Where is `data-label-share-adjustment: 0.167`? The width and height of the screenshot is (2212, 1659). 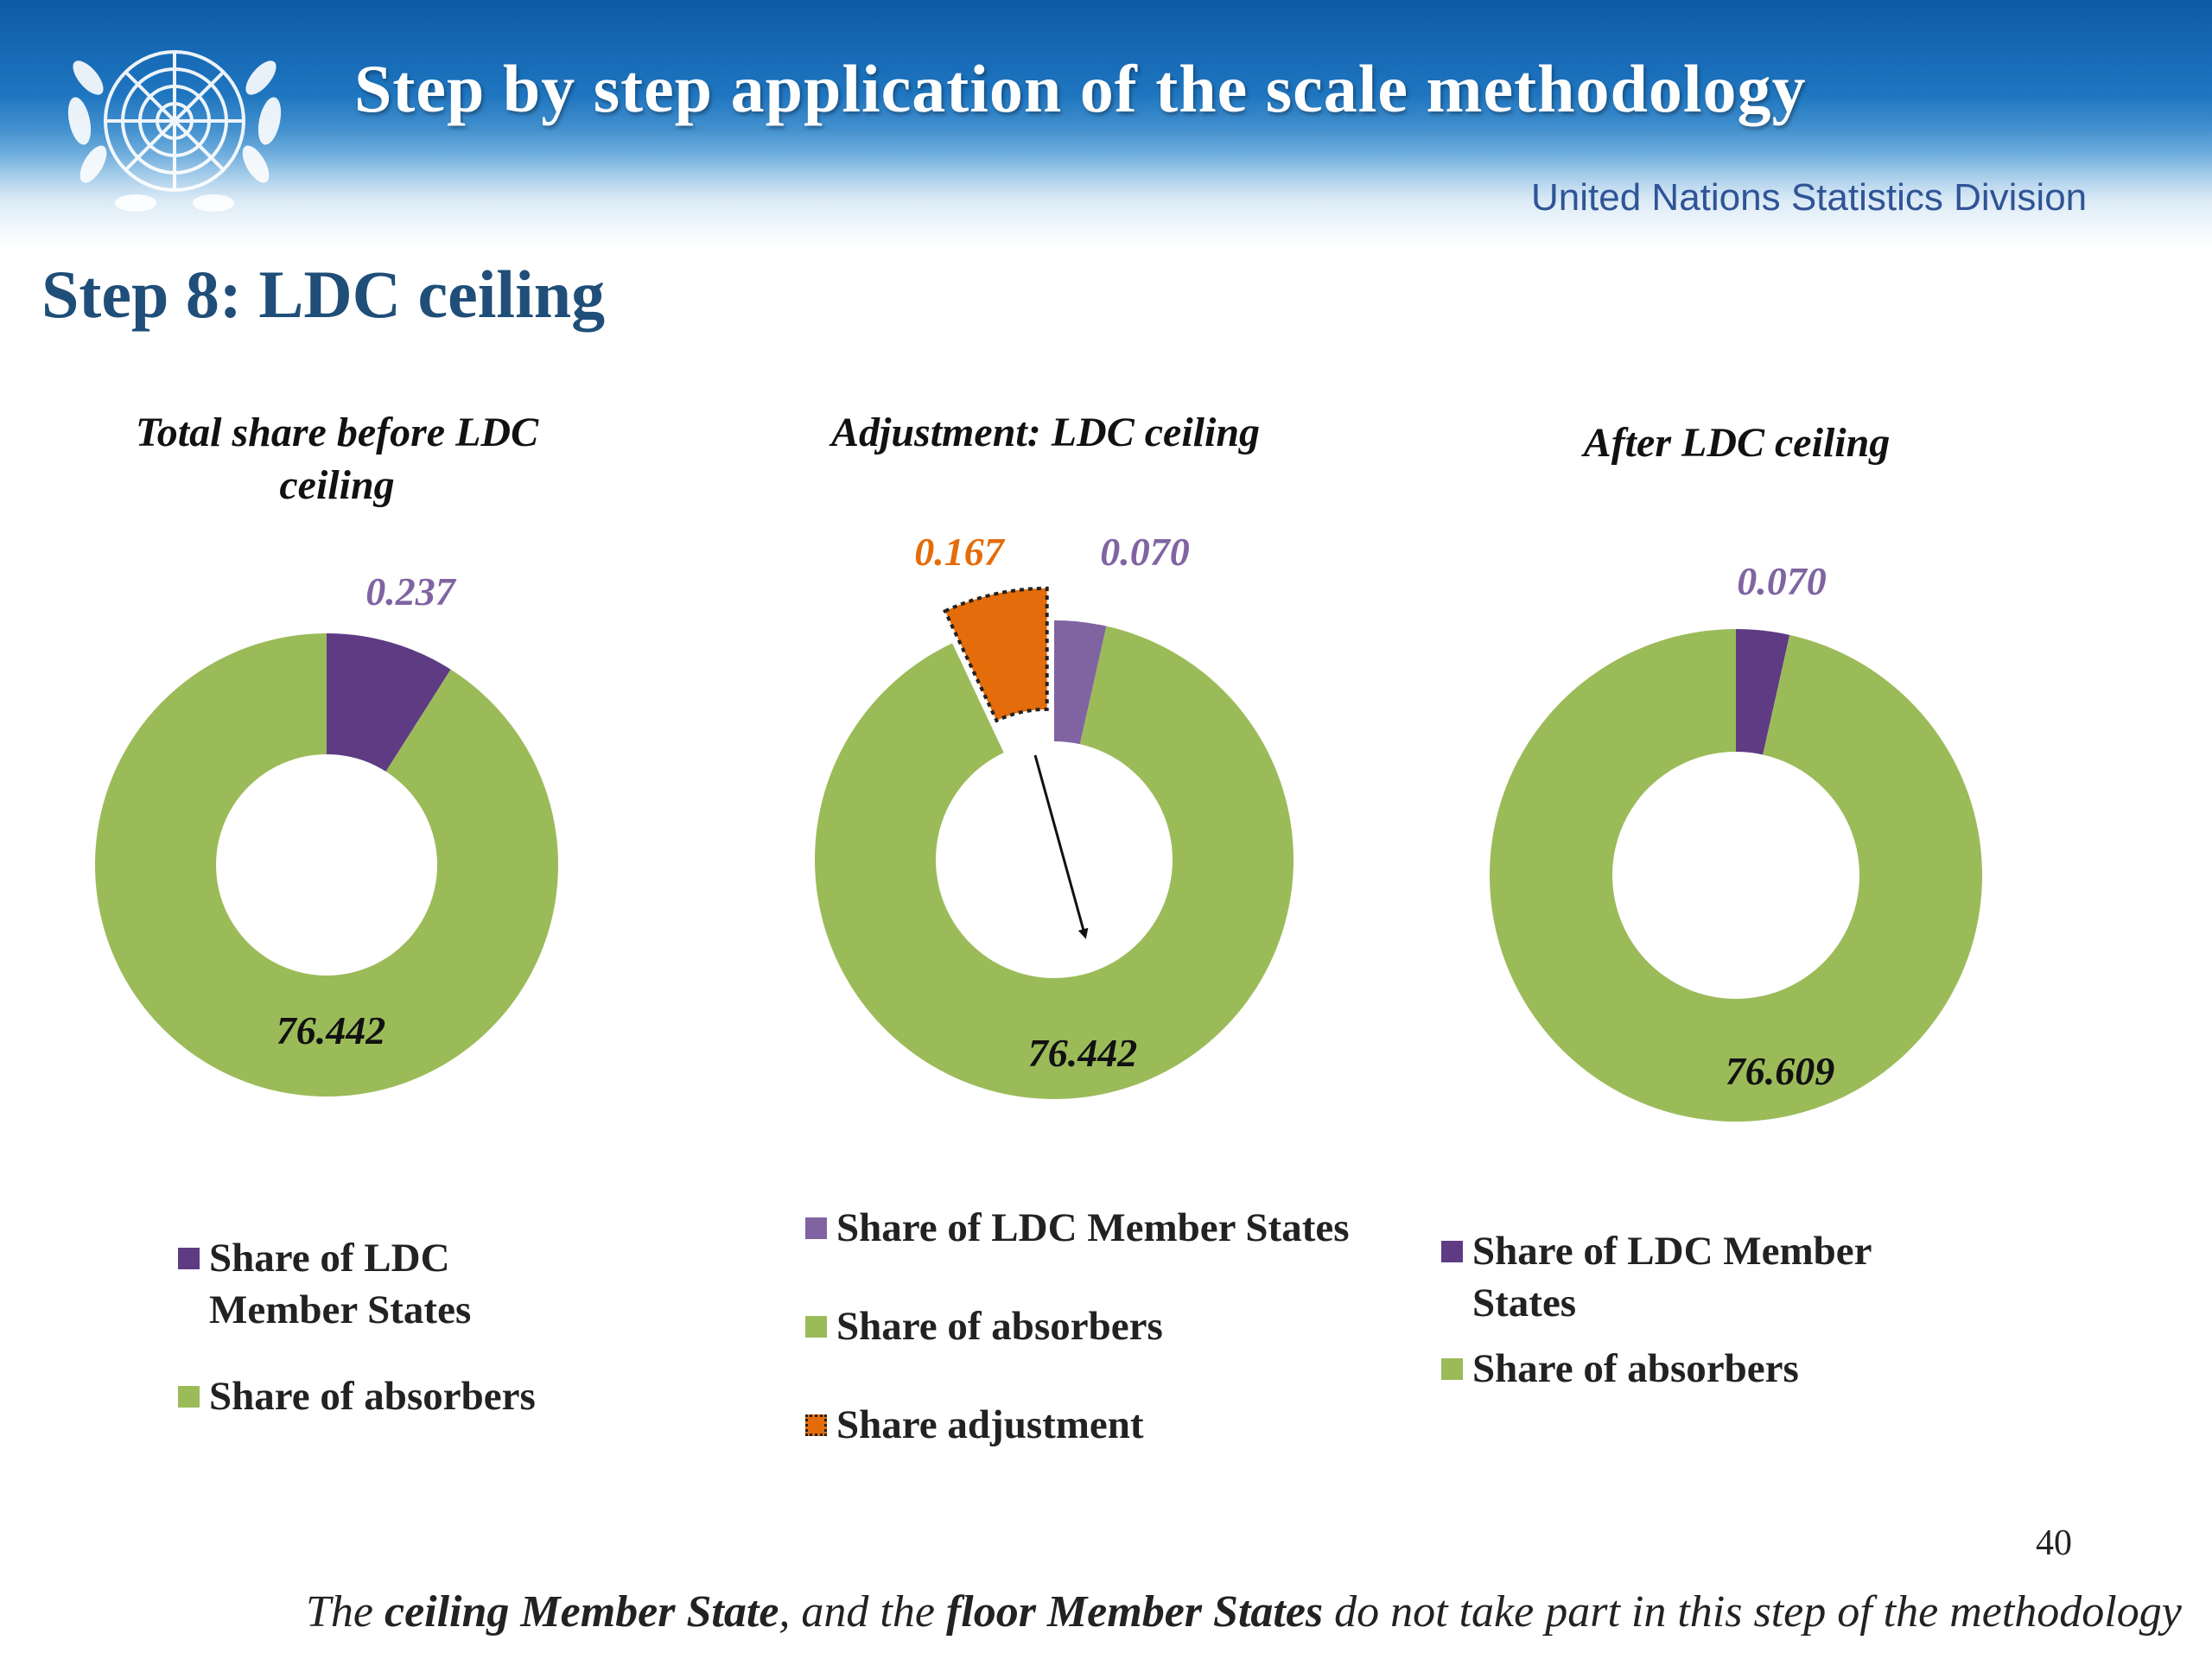
data-label-share-adjustment: 0.167 is located at coordinates (960, 552).